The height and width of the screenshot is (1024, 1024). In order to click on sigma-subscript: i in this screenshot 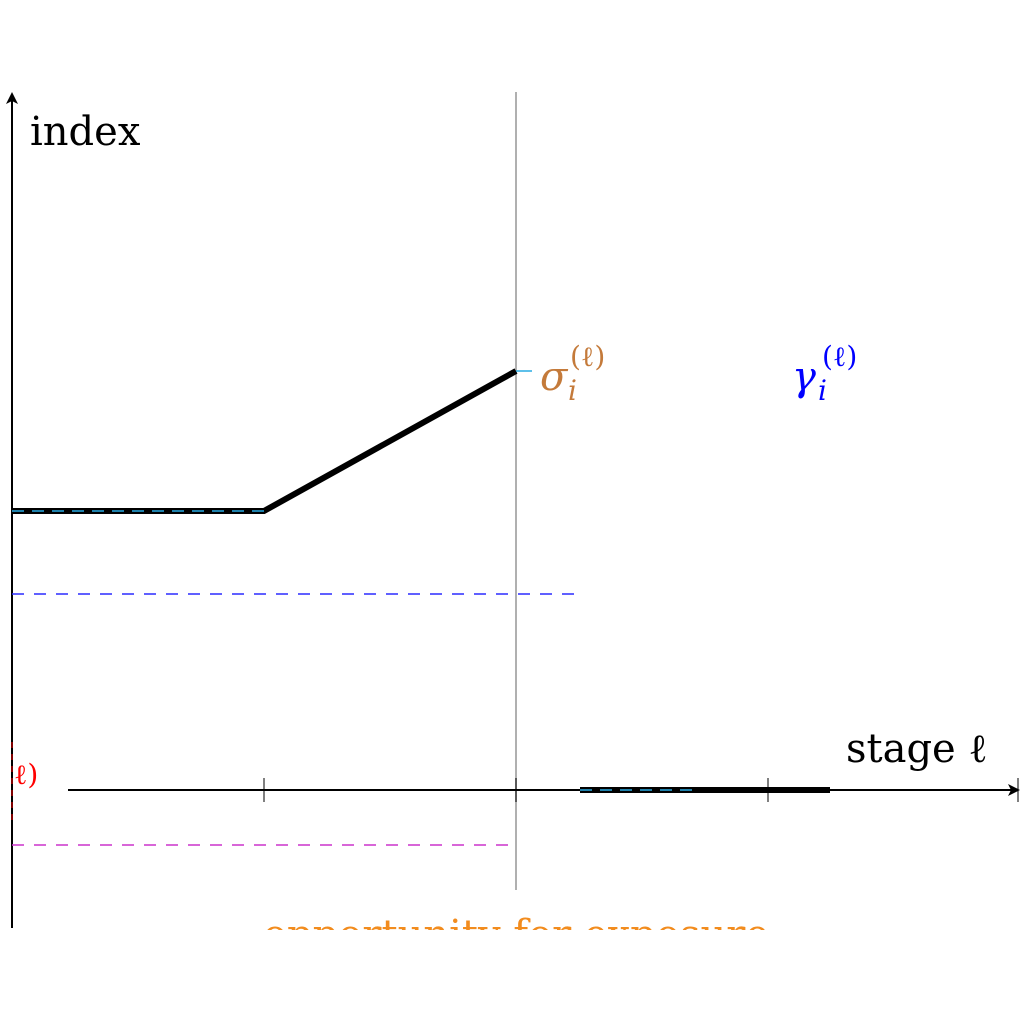, I will do `click(572, 390)`.